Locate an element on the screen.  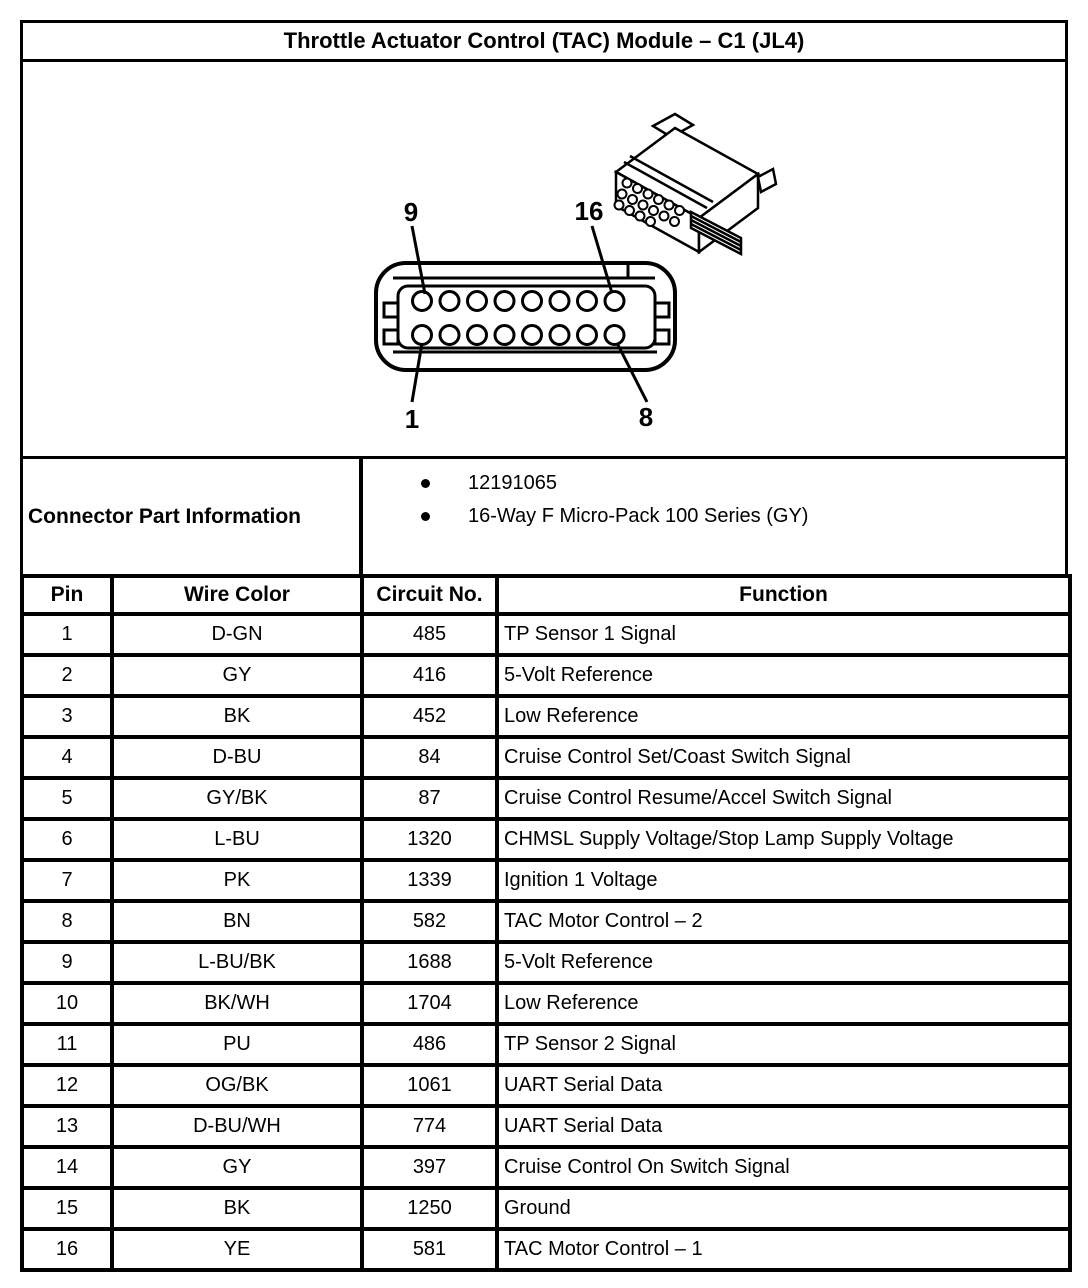
pin-holes-bottom-row is located at coordinates (518, 335).